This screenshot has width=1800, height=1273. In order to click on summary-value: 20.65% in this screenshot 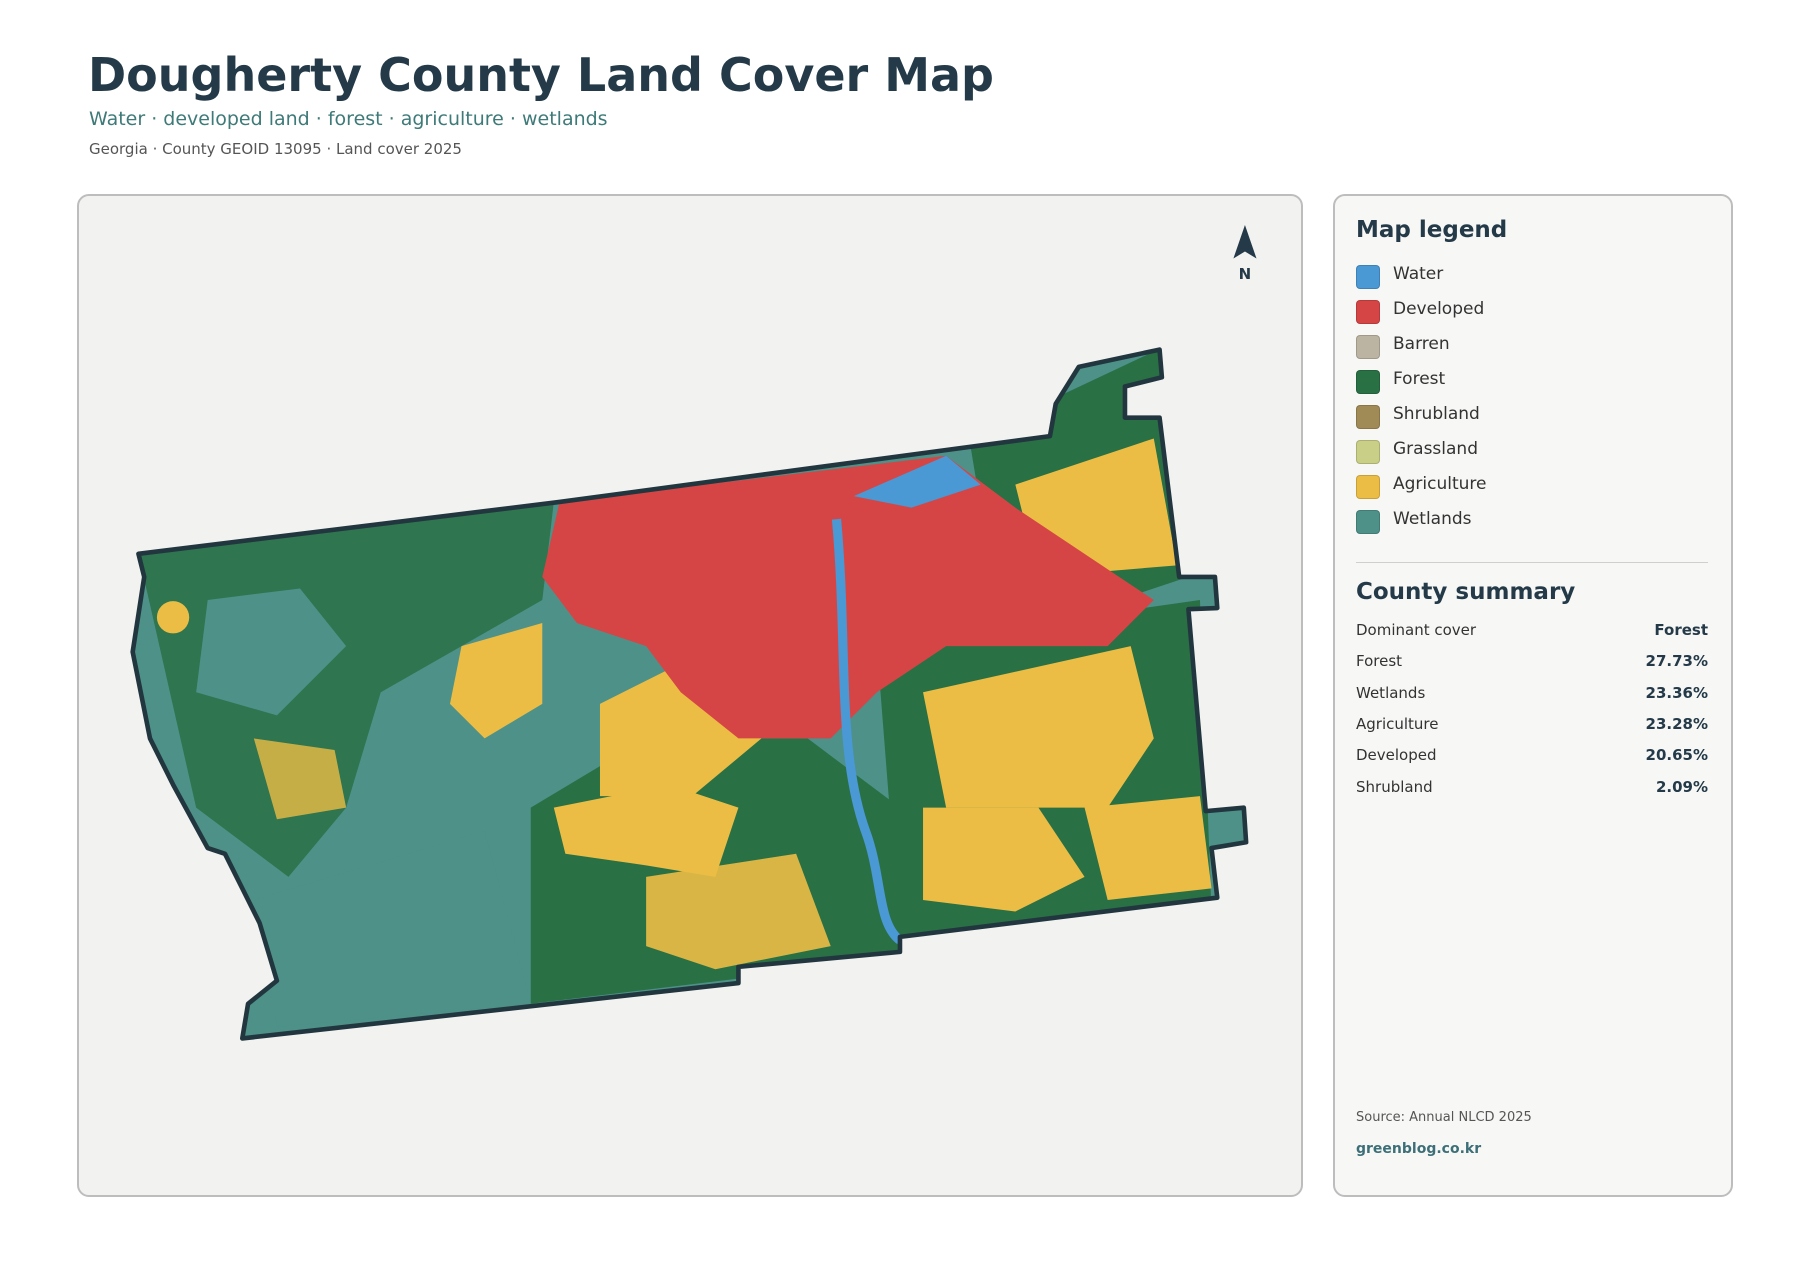, I will do `click(1676, 755)`.